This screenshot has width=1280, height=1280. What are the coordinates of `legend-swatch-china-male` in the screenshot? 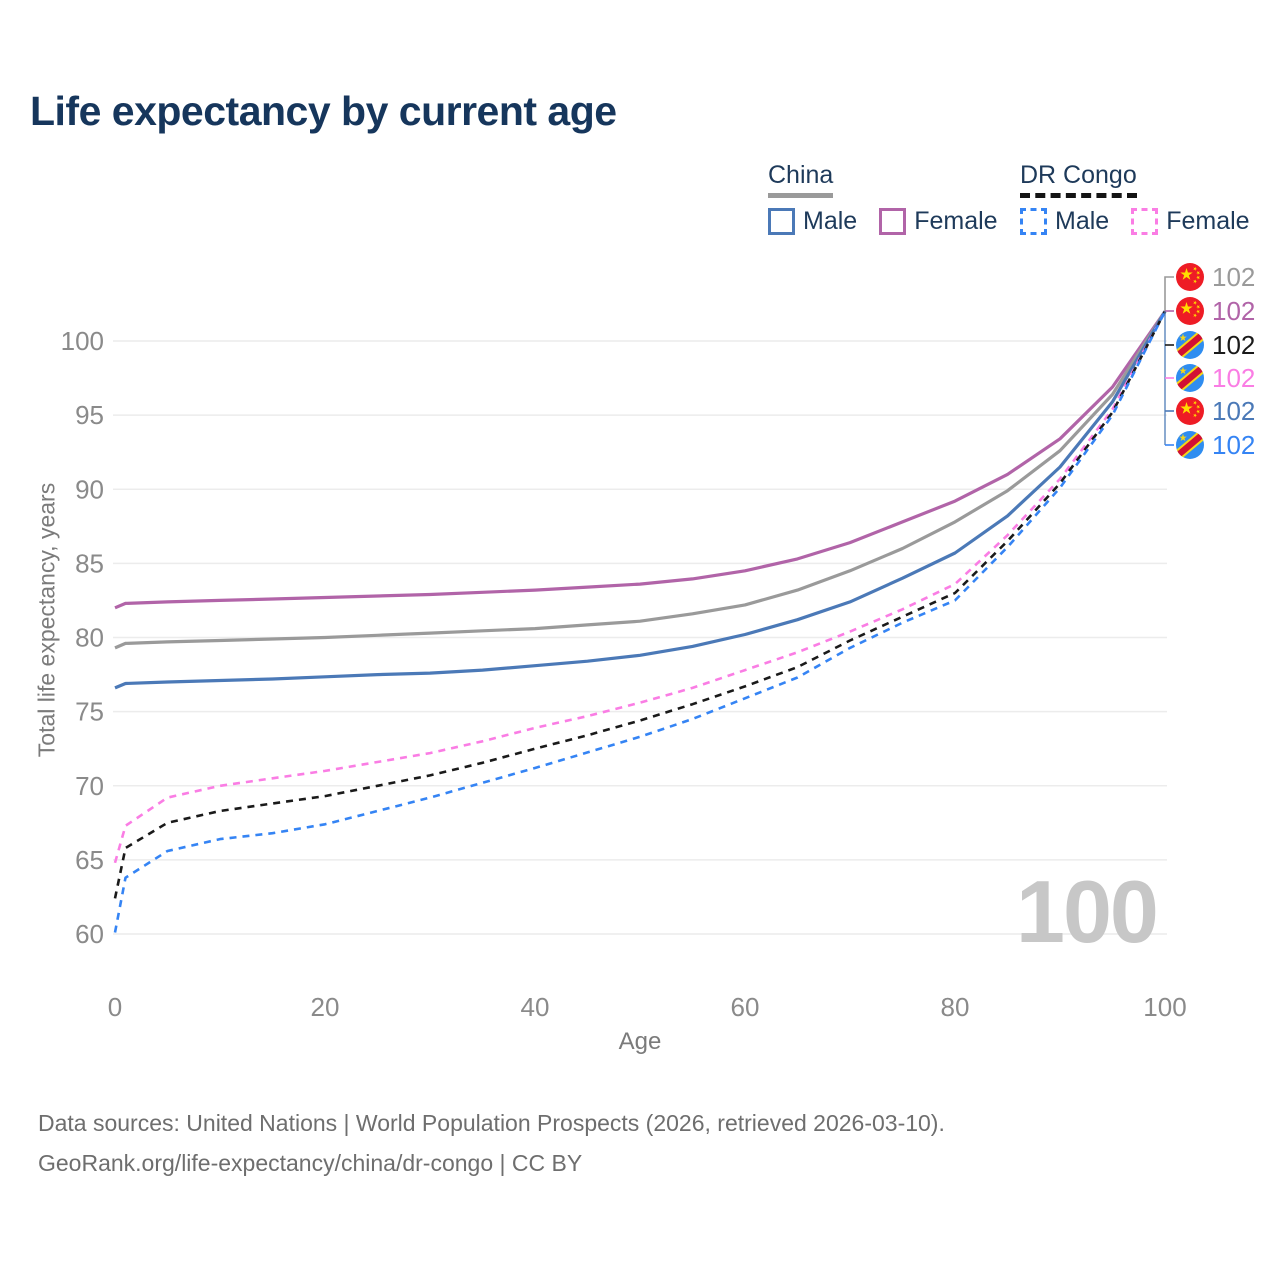 It's located at (781, 221).